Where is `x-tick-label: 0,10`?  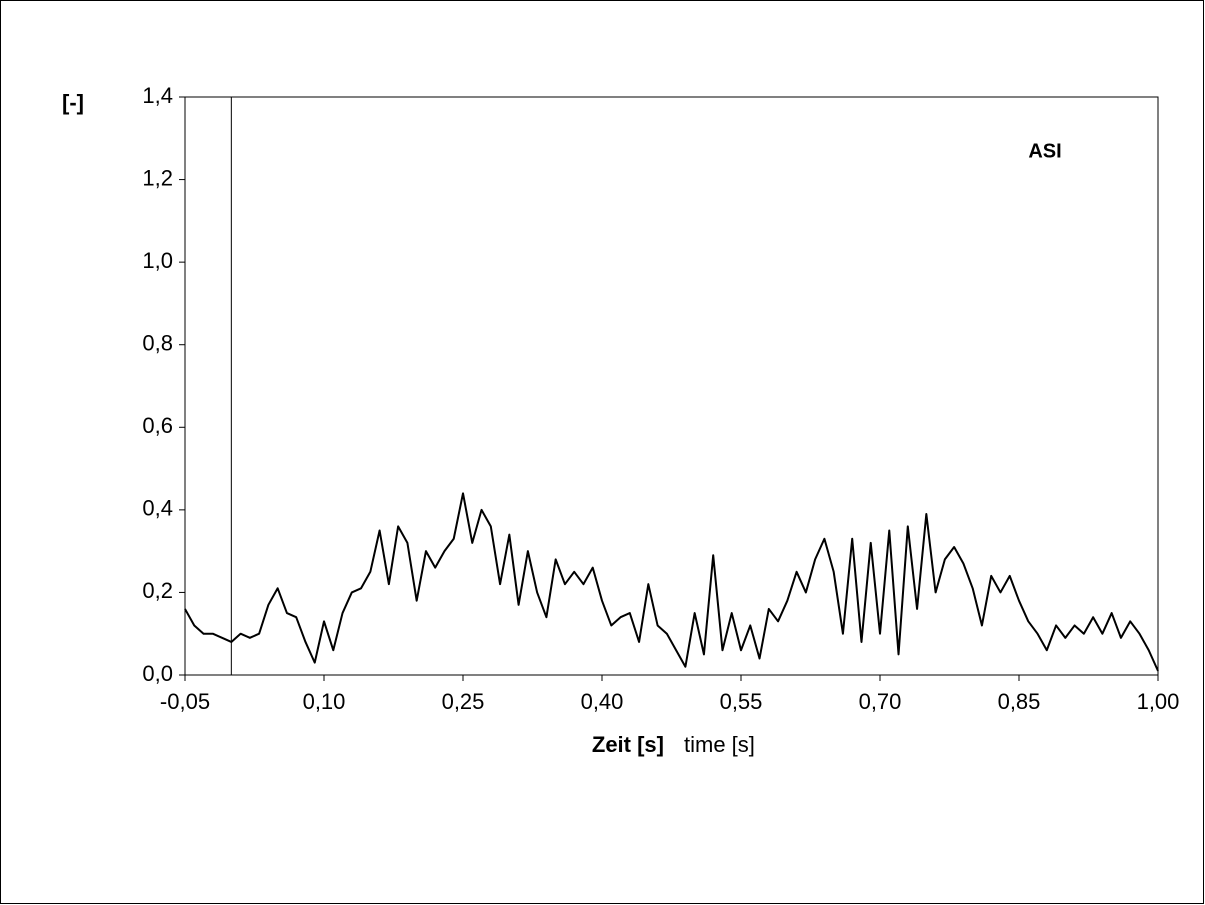
x-tick-label: 0,10 is located at coordinates (324, 701).